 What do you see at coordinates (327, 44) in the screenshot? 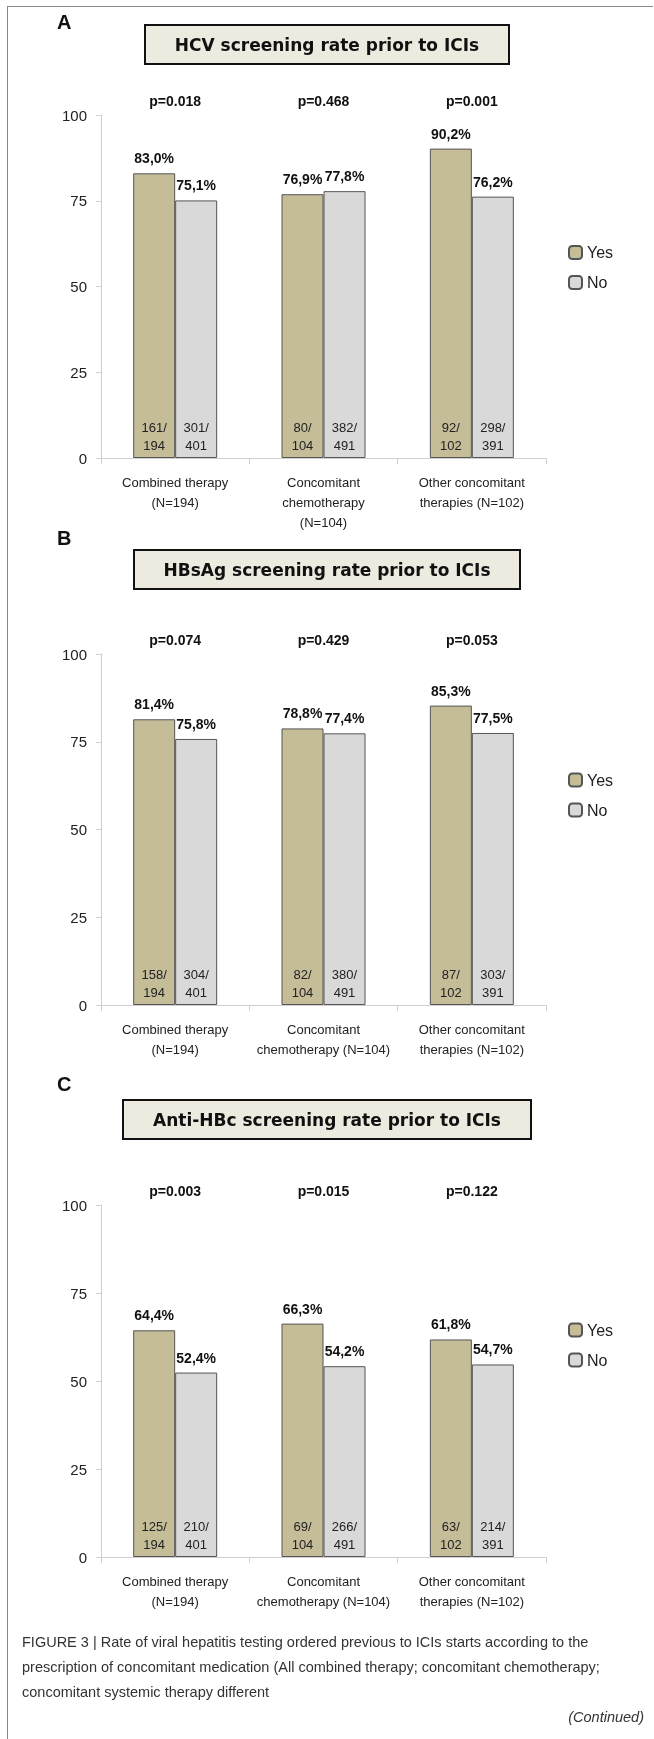
I see `chart-title: HCV screening rate prior to ICIs` at bounding box center [327, 44].